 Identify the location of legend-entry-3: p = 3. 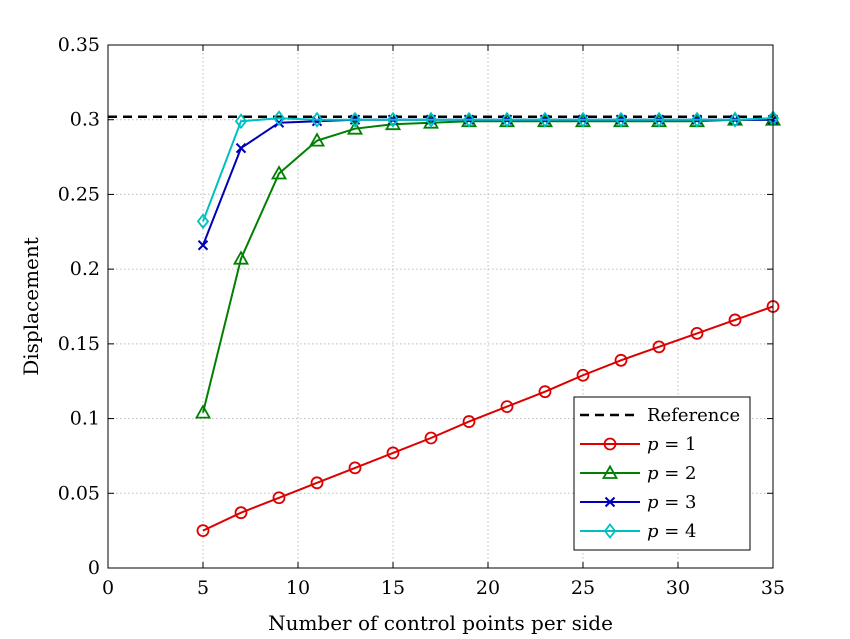
(638, 502).